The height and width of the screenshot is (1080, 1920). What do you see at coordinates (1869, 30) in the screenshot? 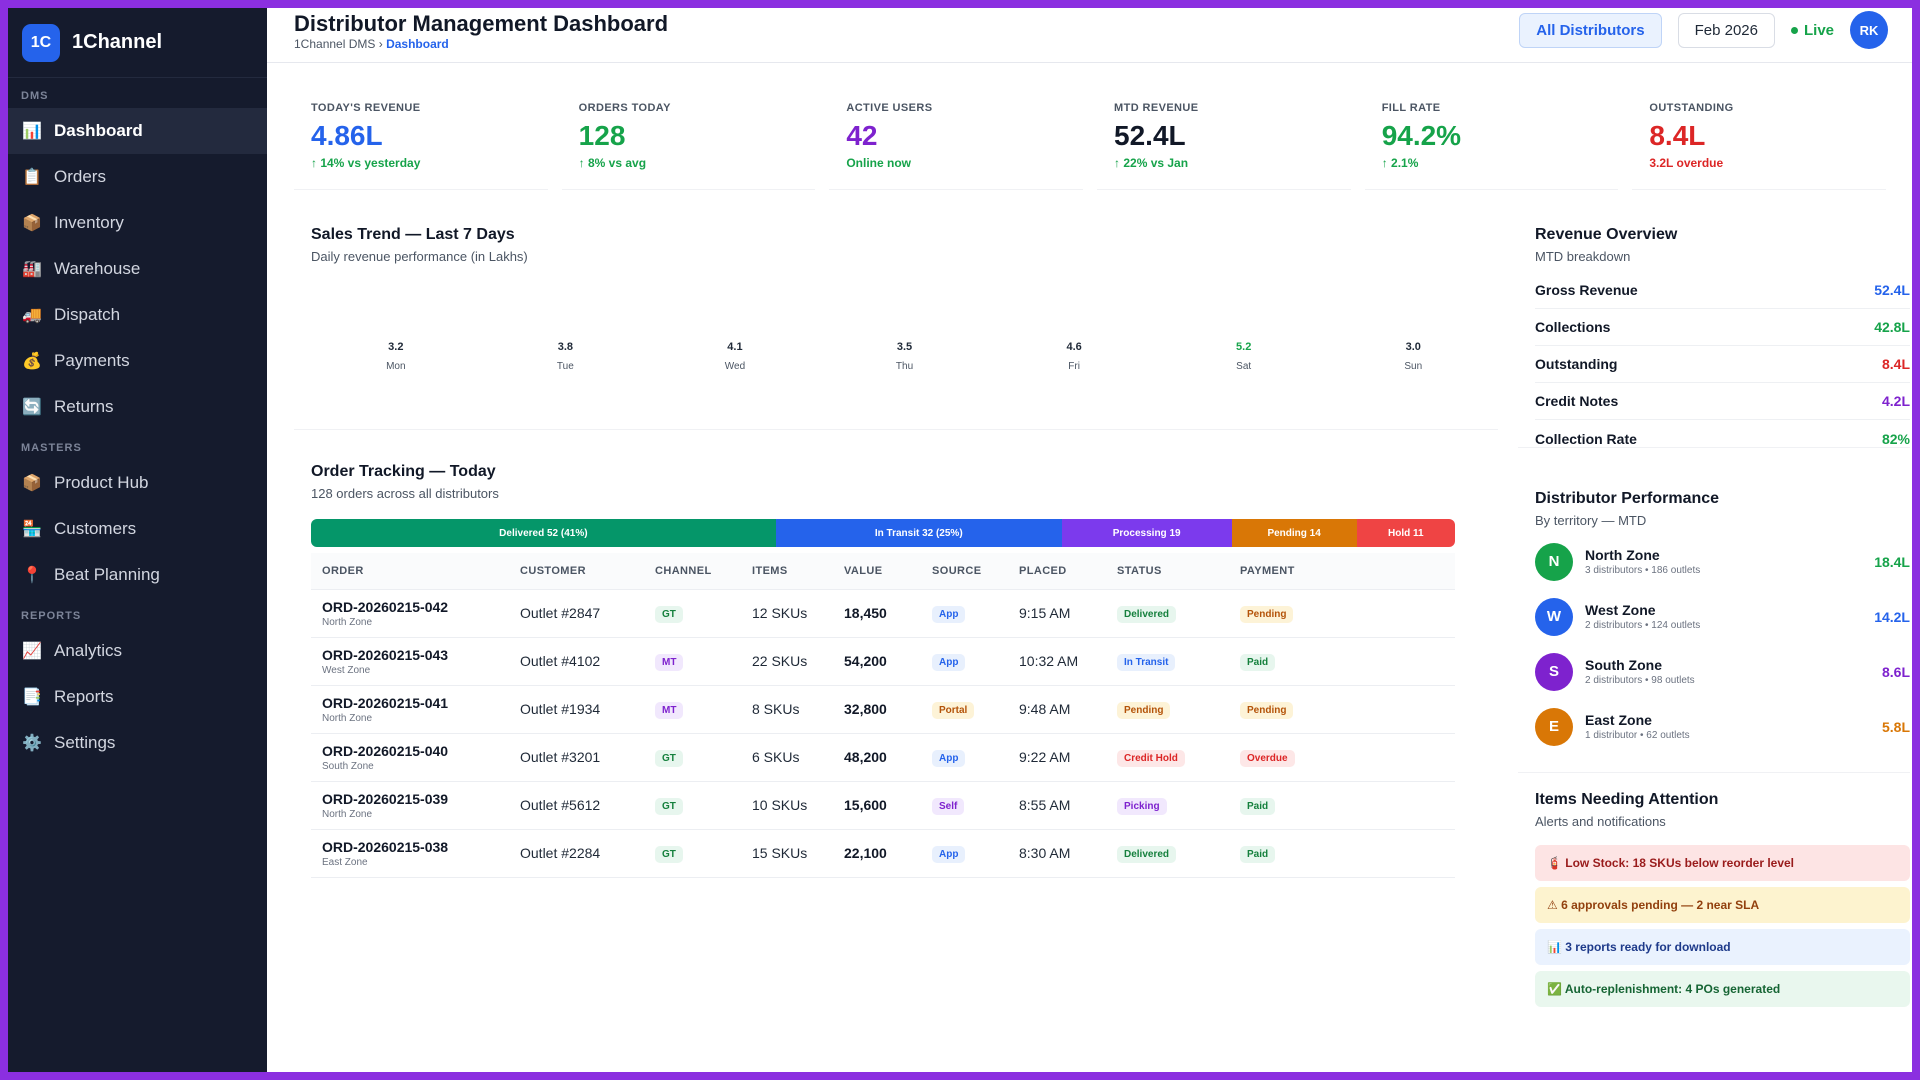
I see `user-avatar: RK` at bounding box center [1869, 30].